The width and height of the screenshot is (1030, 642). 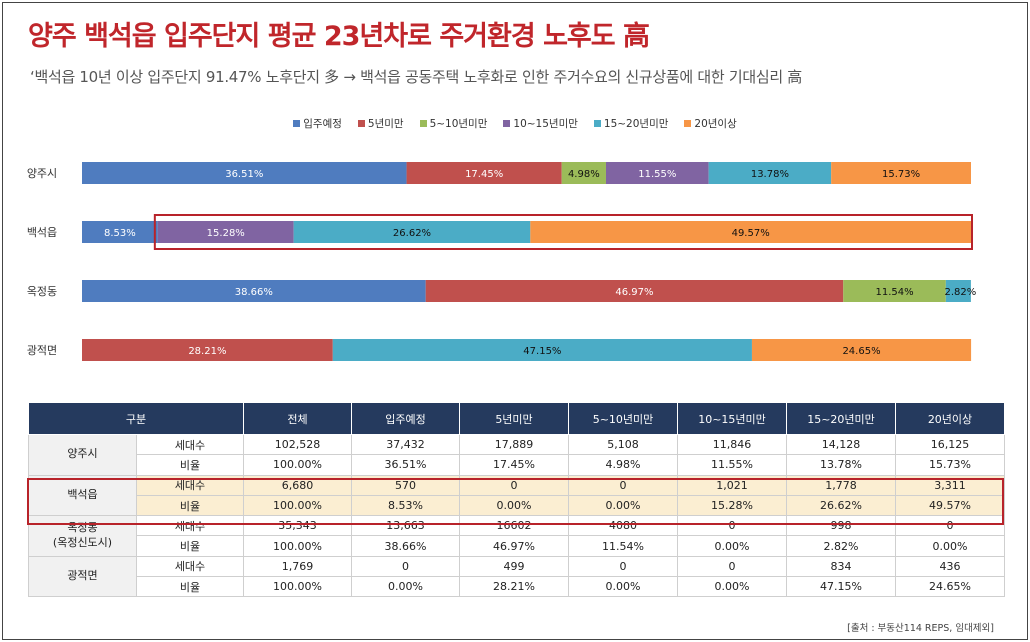 I want to click on table-cell: 1,778, so click(x=841, y=485).